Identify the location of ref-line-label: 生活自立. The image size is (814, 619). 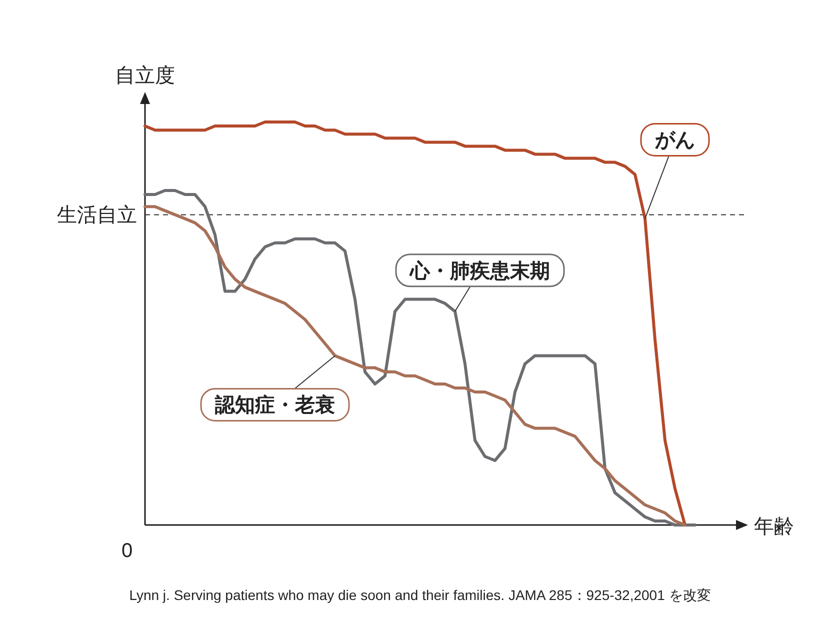
(97, 215).